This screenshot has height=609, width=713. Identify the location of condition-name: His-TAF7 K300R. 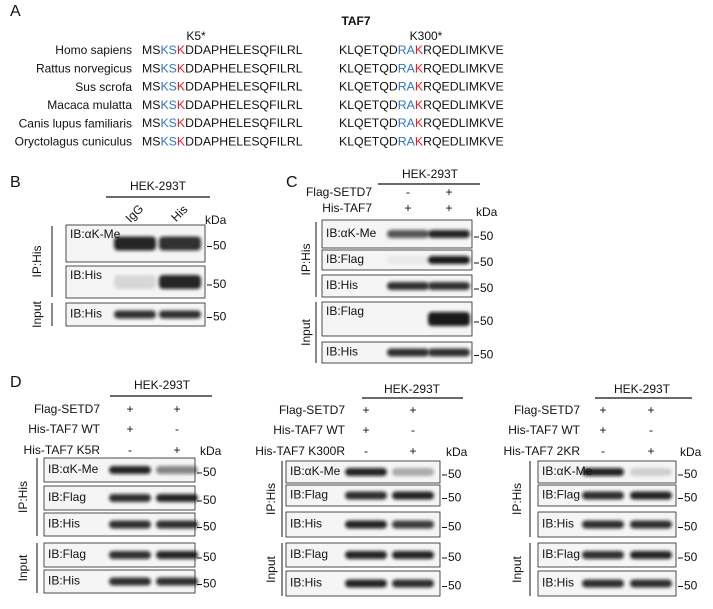
(300, 451).